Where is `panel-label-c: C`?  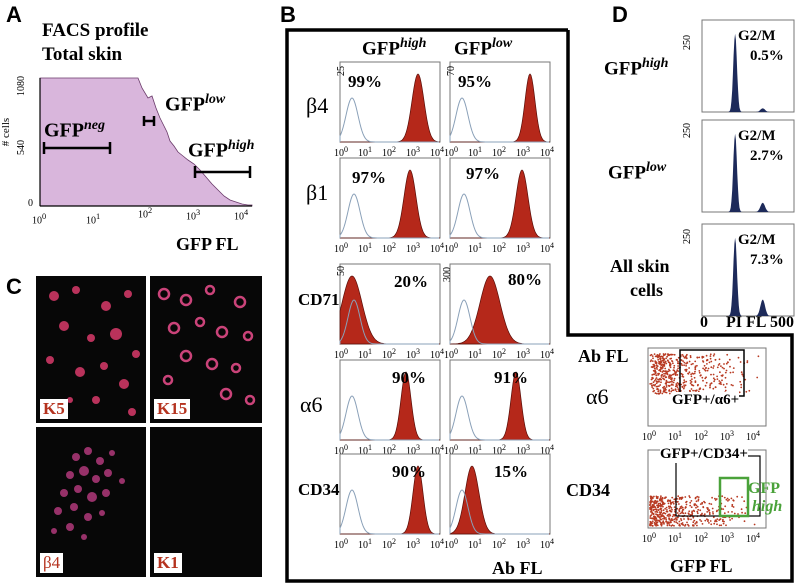 panel-label-c: C is located at coordinates (14, 286).